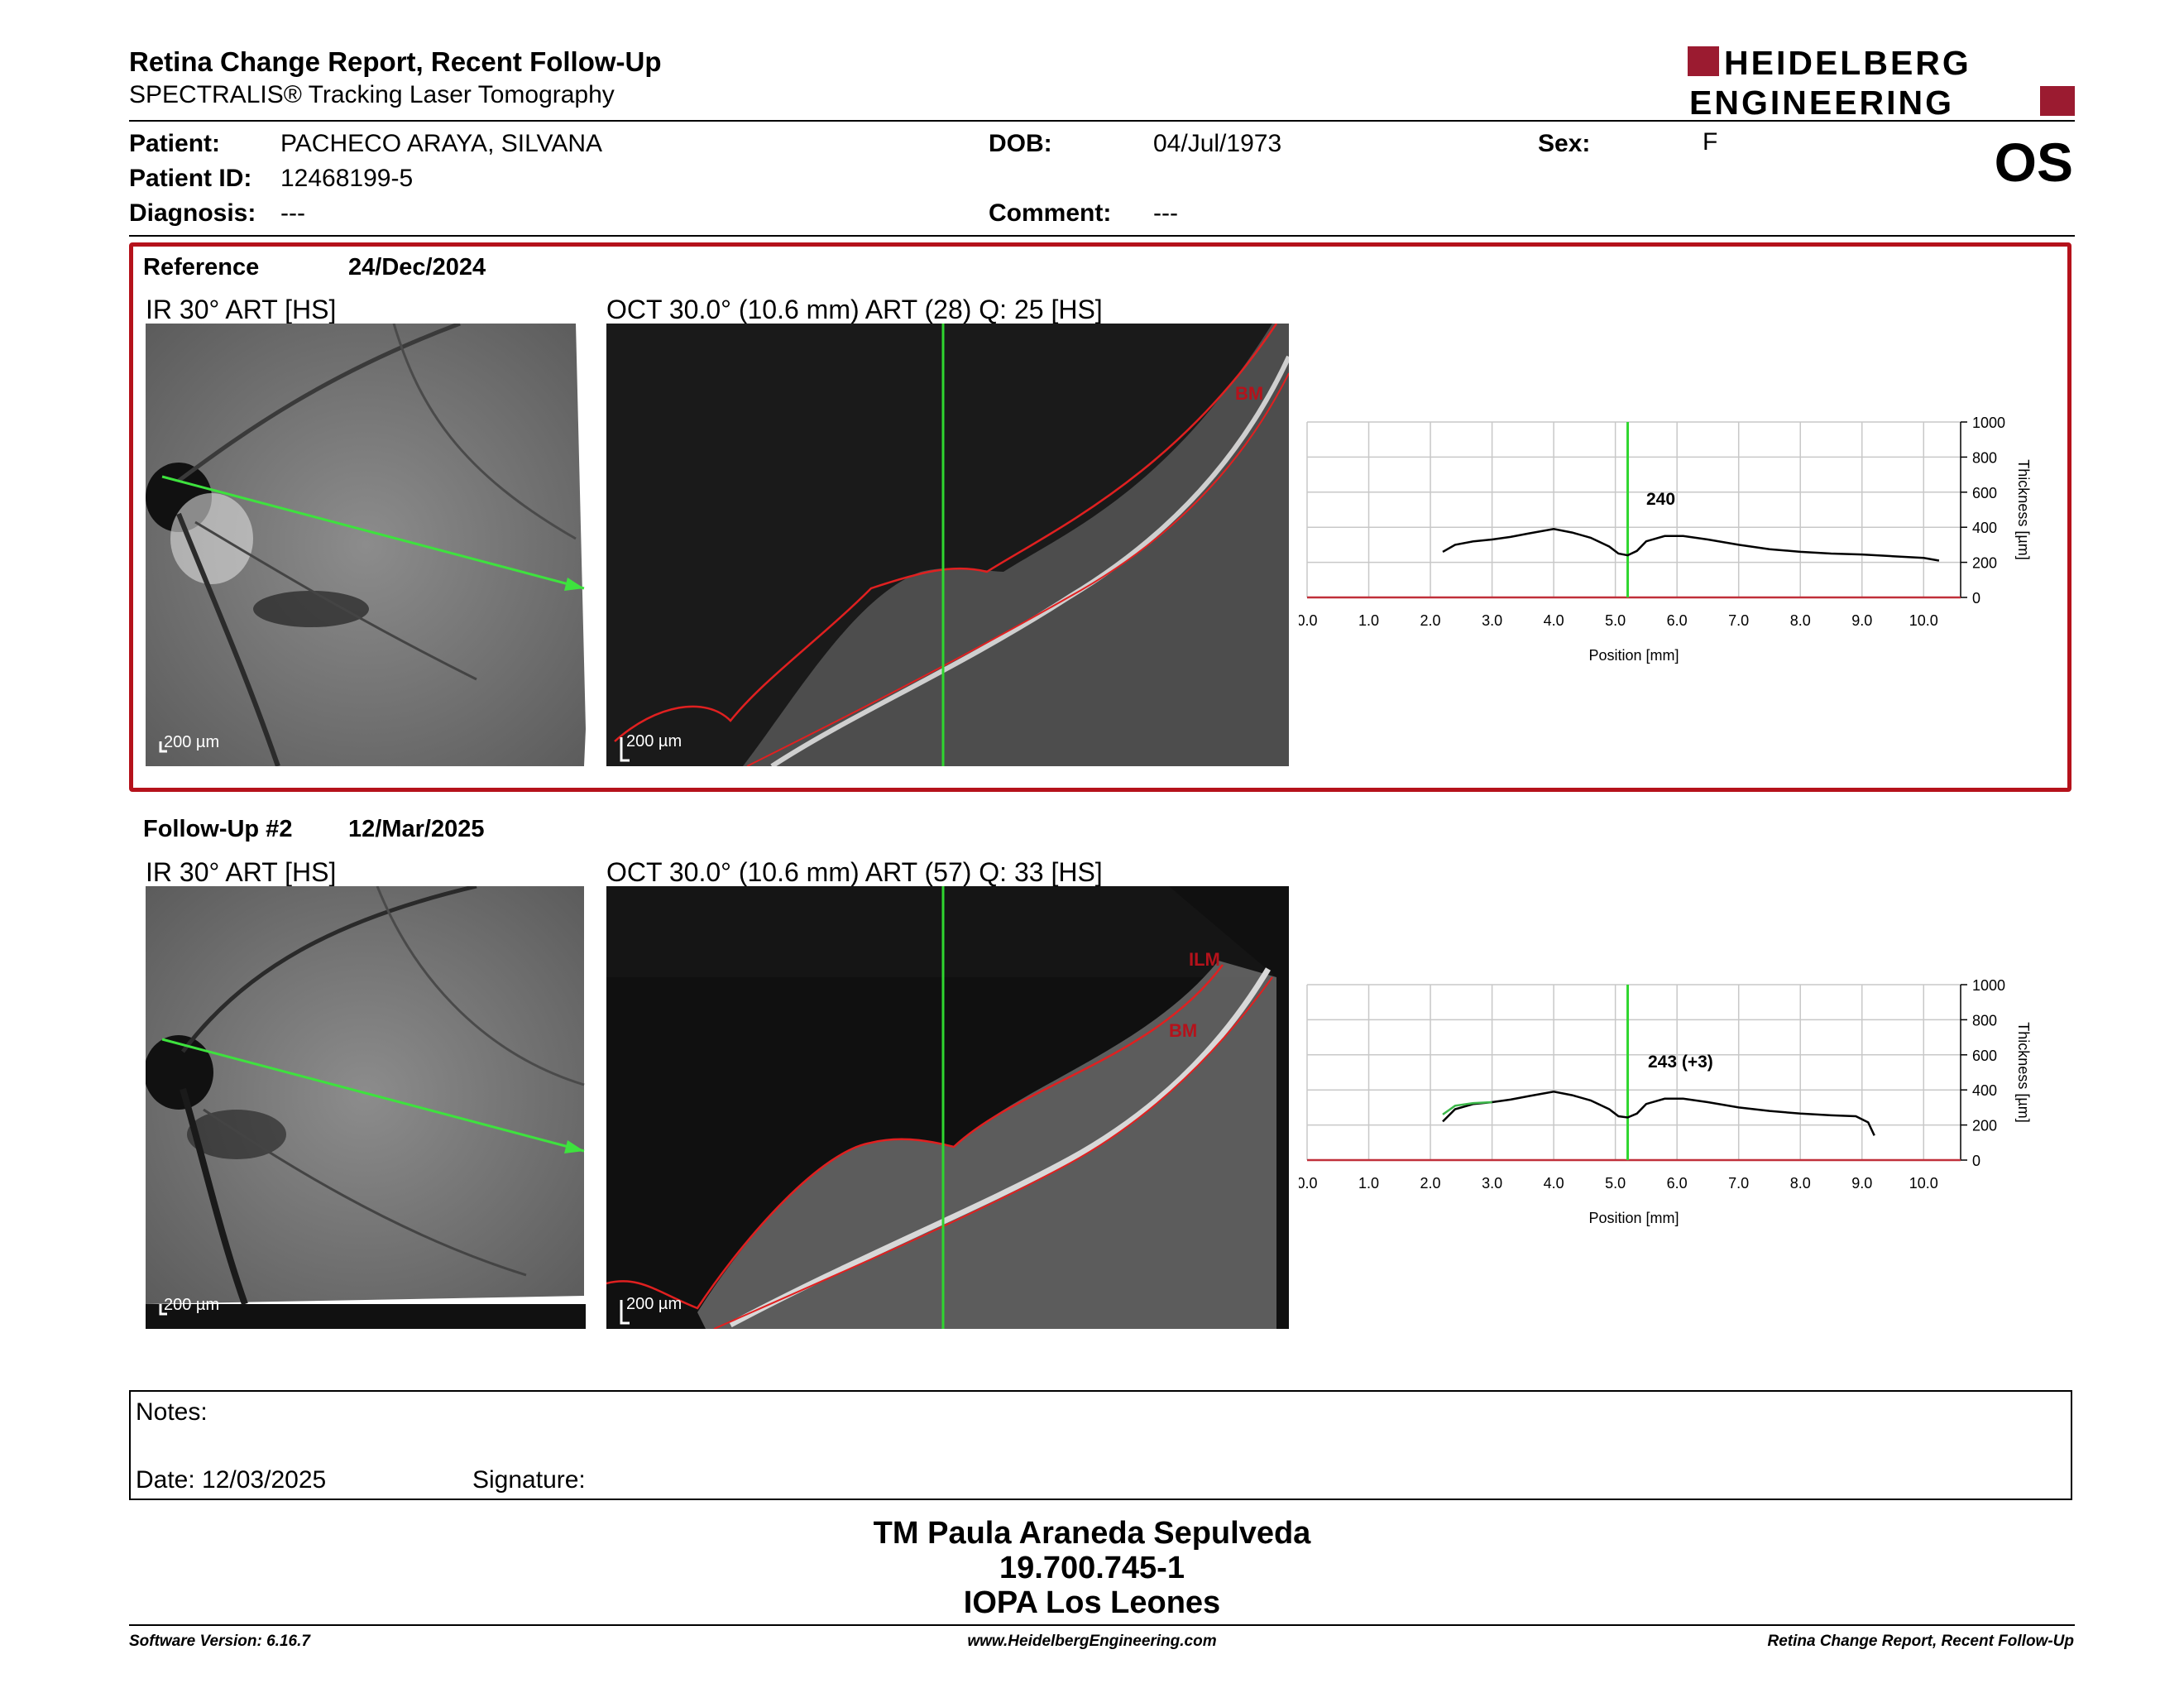  Describe the element at coordinates (231, 1480) in the screenshot. I see `notes-date: Date: 12/03/2025` at that location.